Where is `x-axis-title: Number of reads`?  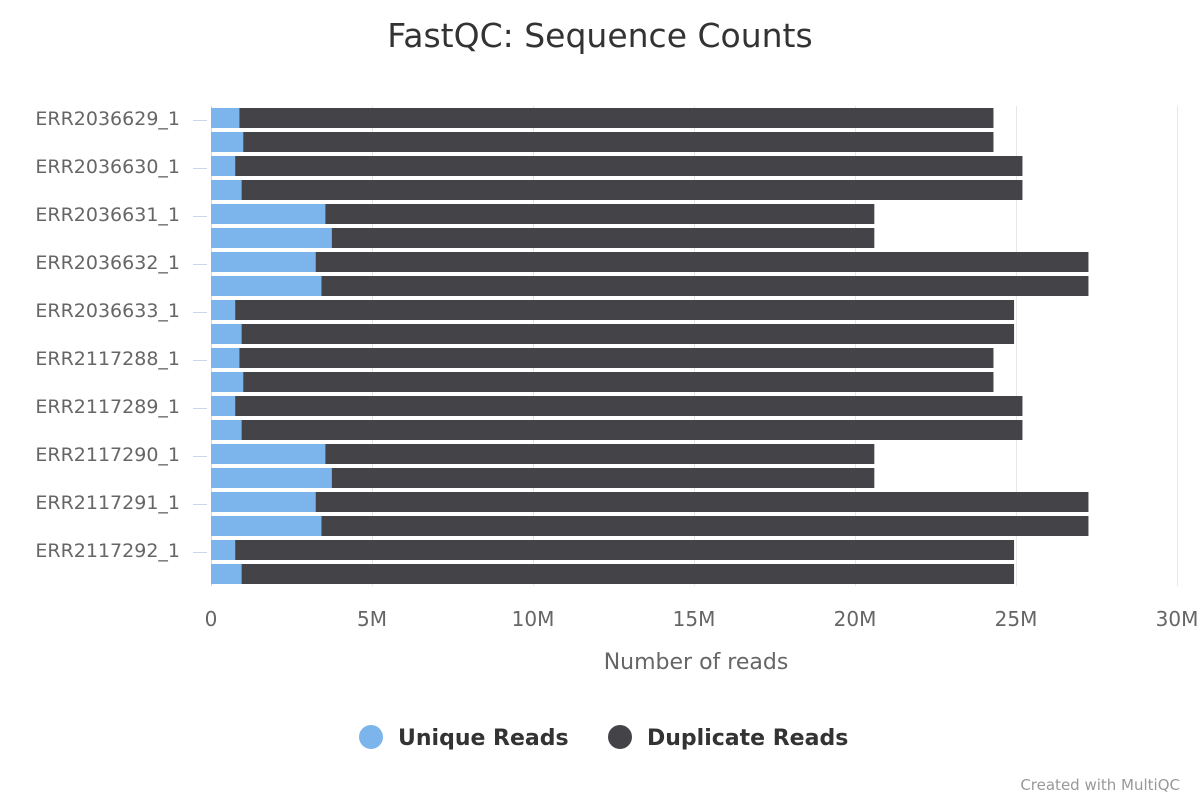 x-axis-title: Number of reads is located at coordinates (696, 662).